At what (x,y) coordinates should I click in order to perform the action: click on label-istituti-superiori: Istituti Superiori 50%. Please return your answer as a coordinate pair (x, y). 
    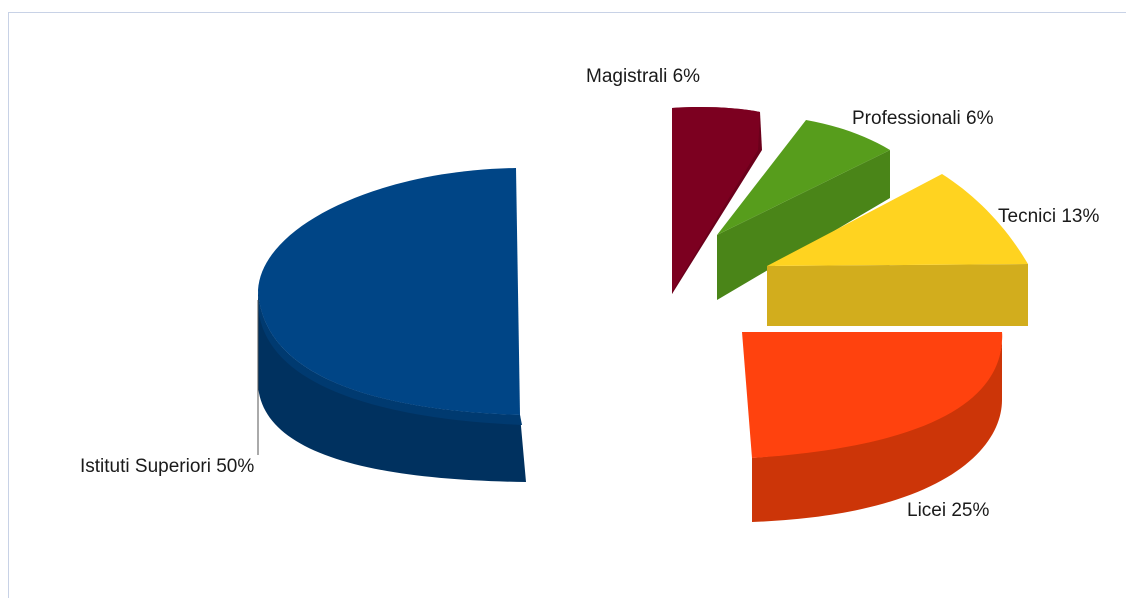
    Looking at the image, I should click on (167, 466).